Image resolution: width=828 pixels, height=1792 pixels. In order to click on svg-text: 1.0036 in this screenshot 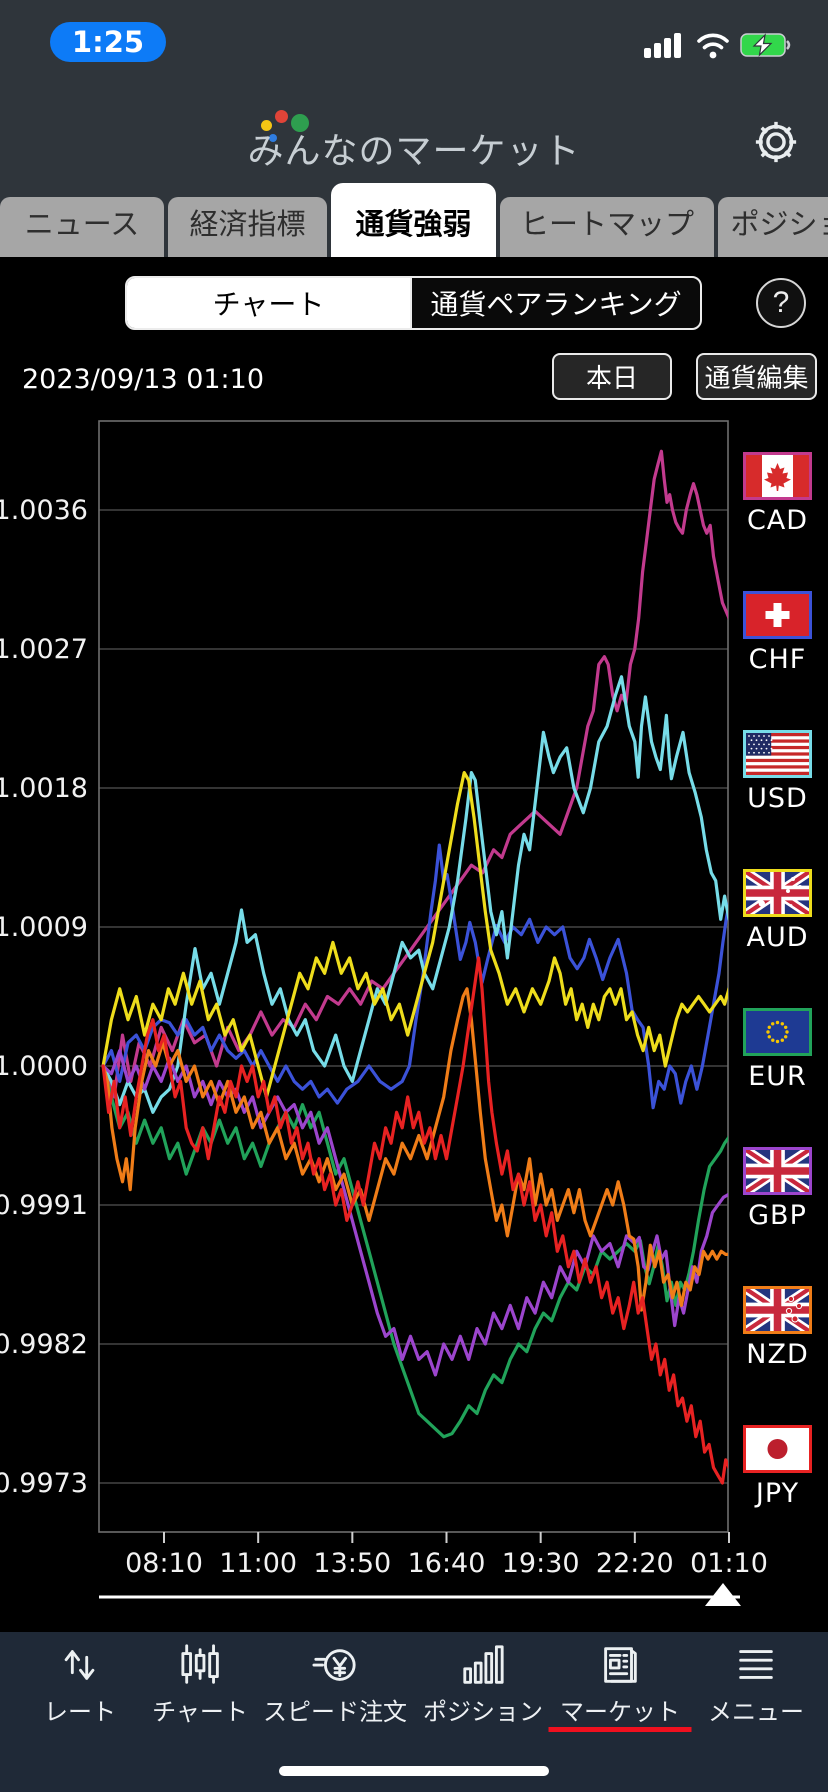, I will do `click(44, 510)`.